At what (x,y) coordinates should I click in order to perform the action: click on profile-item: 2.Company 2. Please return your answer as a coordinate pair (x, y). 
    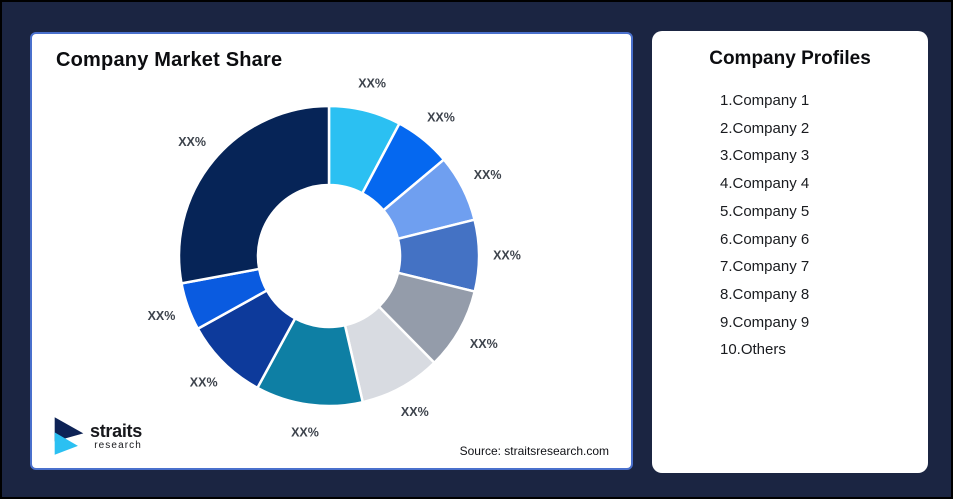
    Looking at the image, I should click on (765, 128).